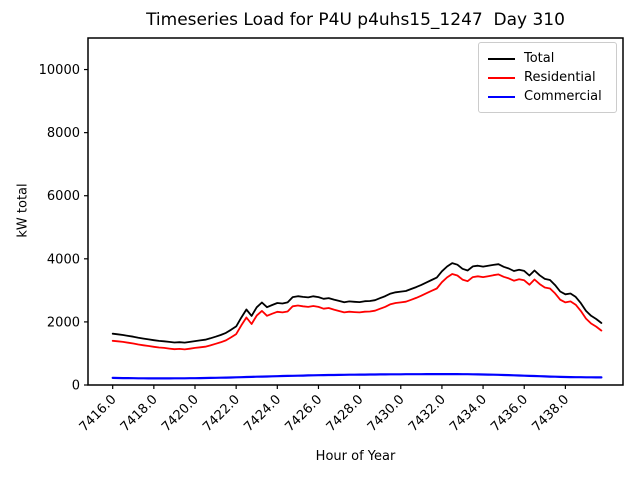 The image size is (640, 480). What do you see at coordinates (180, 413) in the screenshot?
I see `x-tick-label: 7420.0` at bounding box center [180, 413].